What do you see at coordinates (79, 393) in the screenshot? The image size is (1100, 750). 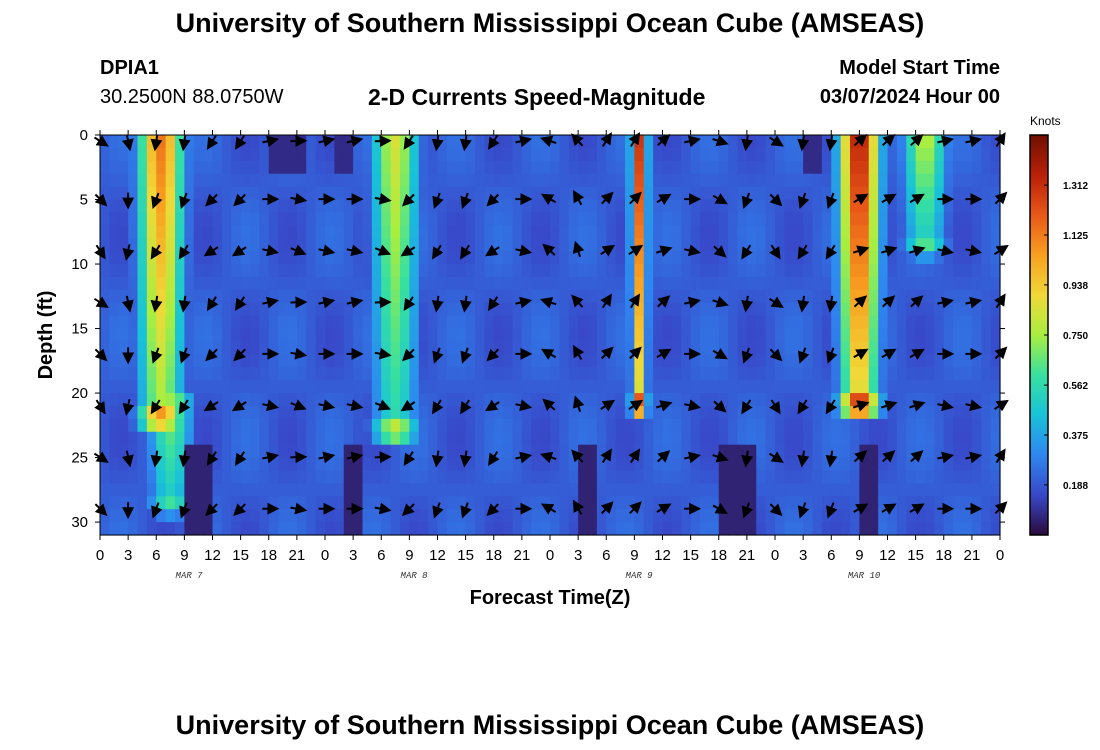 I see `y-tick-label: 20` at bounding box center [79, 393].